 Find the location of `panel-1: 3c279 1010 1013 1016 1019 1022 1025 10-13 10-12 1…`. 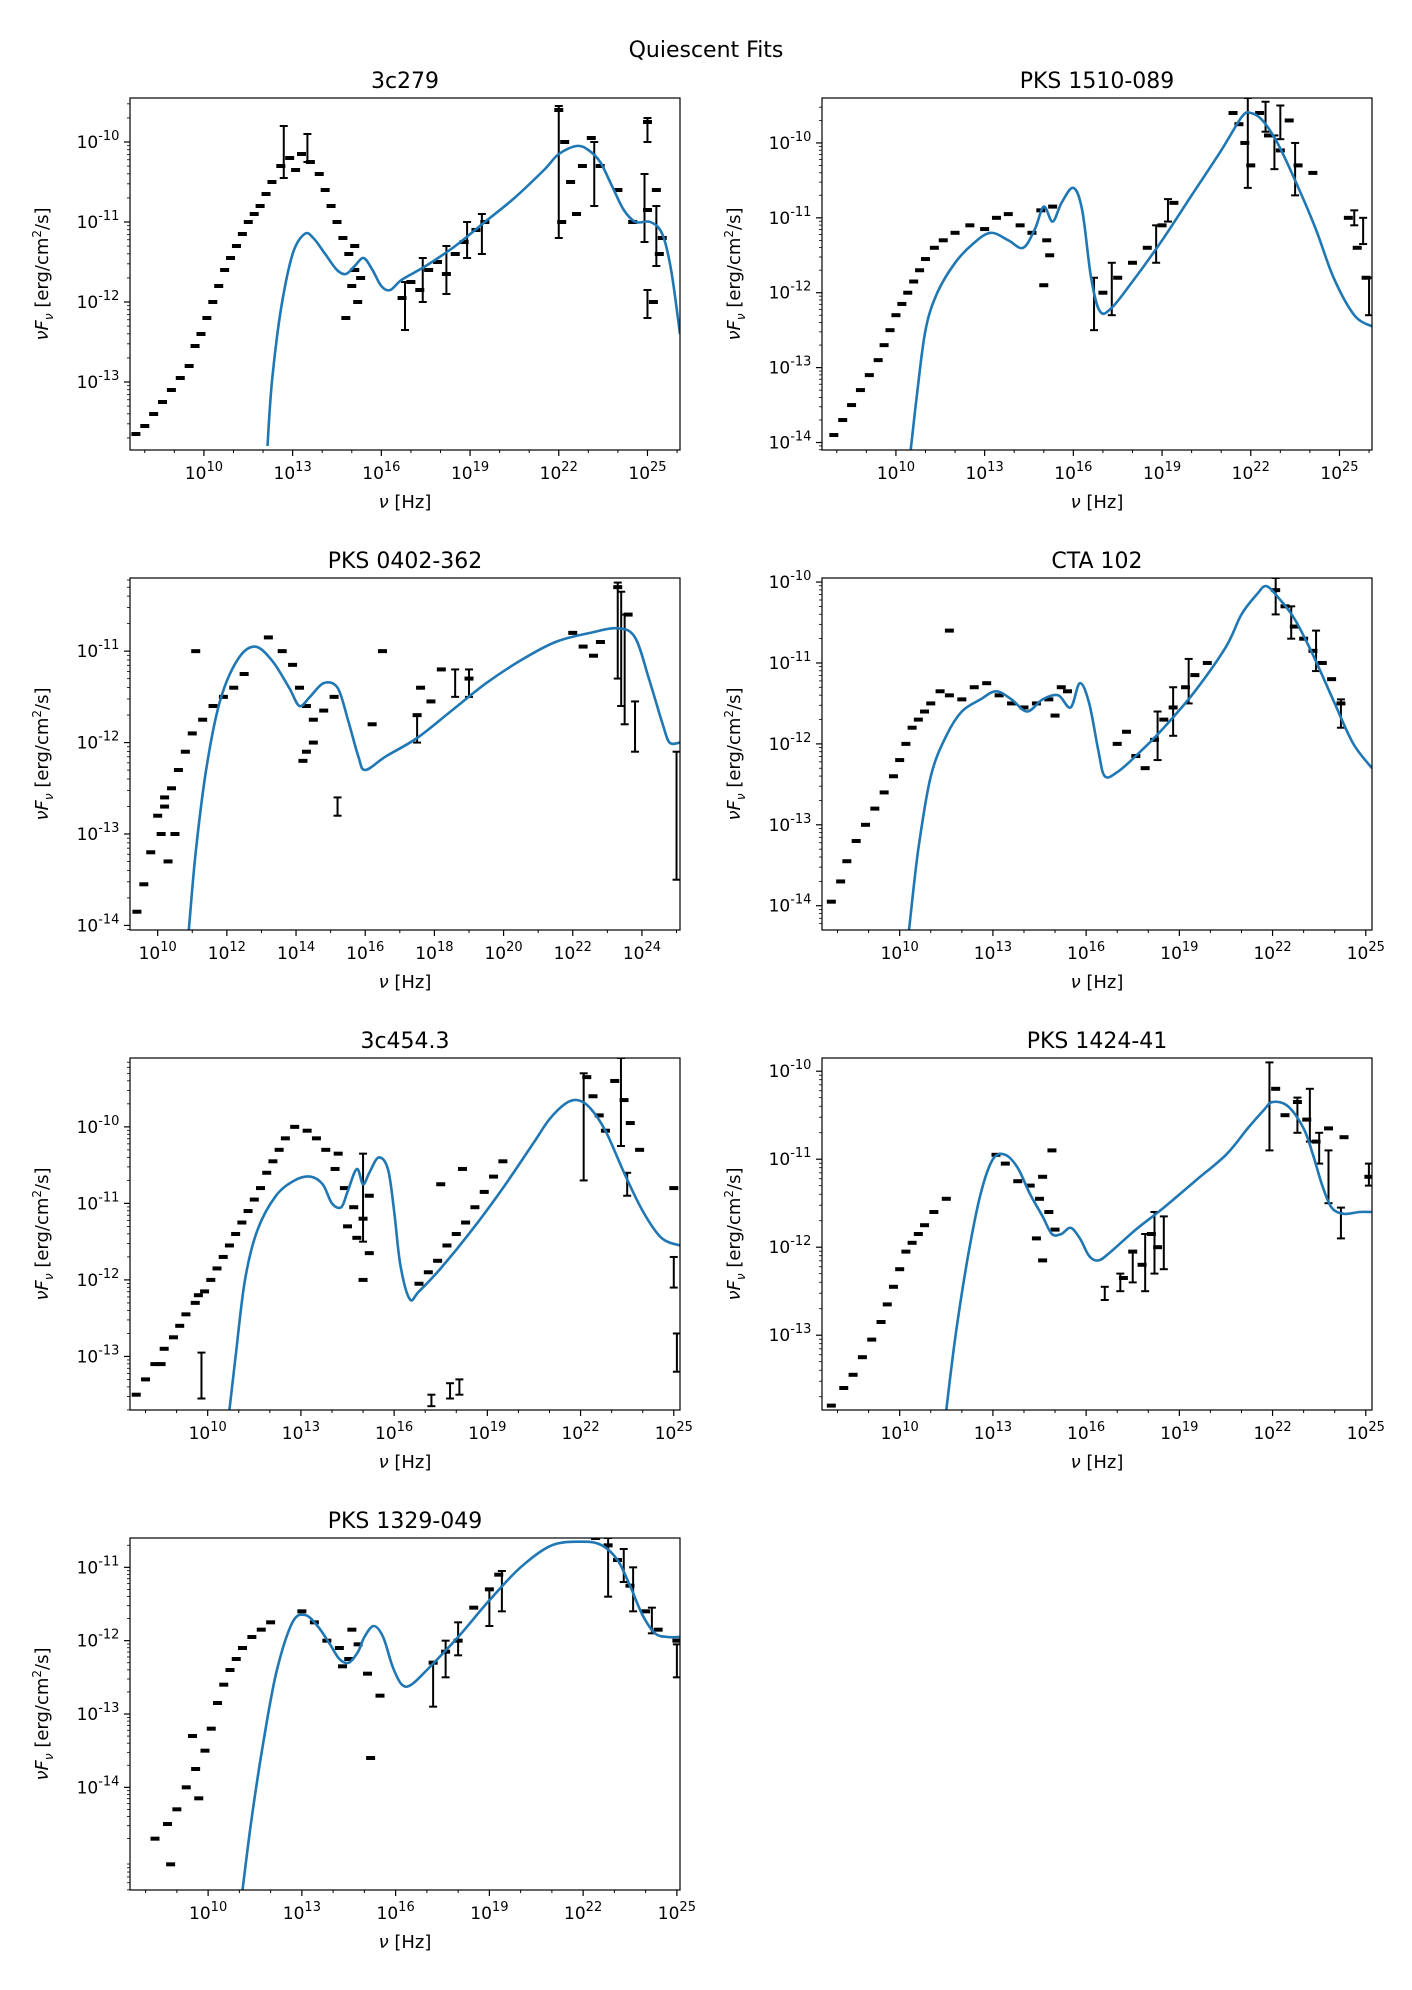

panel-1: 3c279 1010 1013 1016 1019 1022 1025 10-13 10-12 1… is located at coordinates (355, 291).